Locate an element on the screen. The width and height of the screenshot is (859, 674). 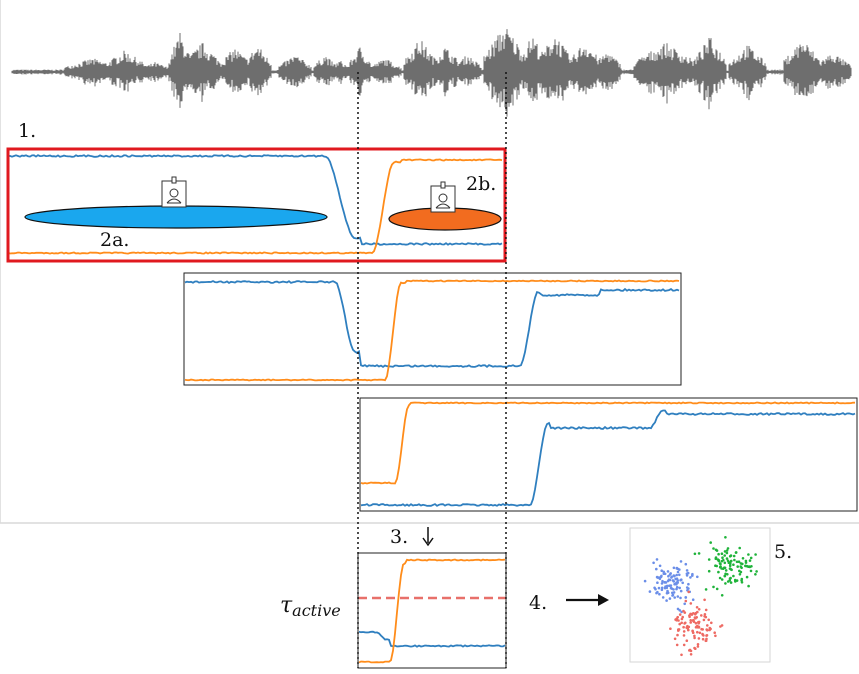
window-1-speaker-a-curve is located at coordinates (255, 200).